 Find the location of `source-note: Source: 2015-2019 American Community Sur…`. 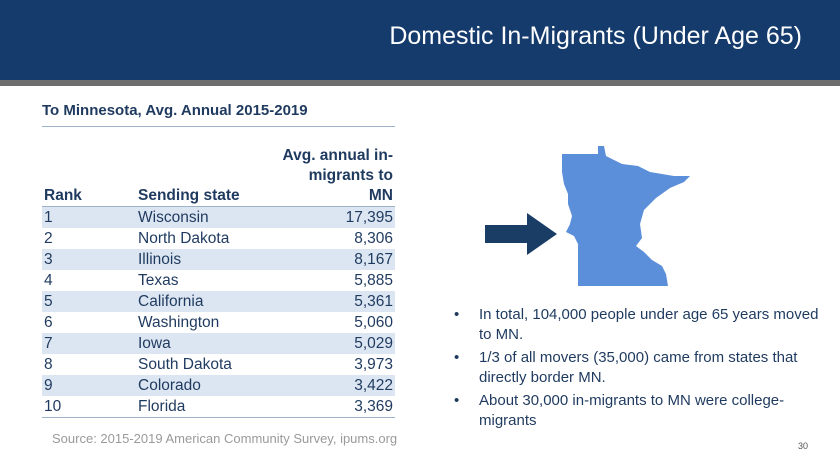

source-note: Source: 2015-2019 American Community Sur… is located at coordinates (225, 438).